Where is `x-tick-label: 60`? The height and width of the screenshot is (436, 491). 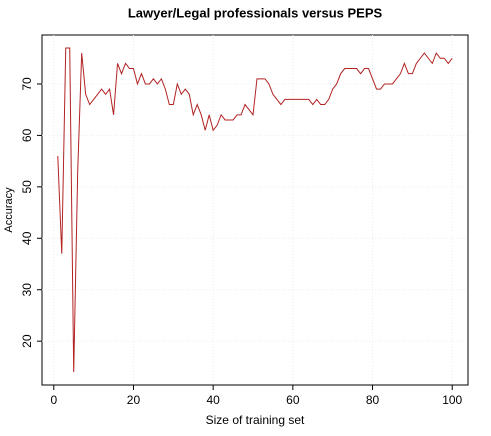 x-tick-label: 60 is located at coordinates (293, 400).